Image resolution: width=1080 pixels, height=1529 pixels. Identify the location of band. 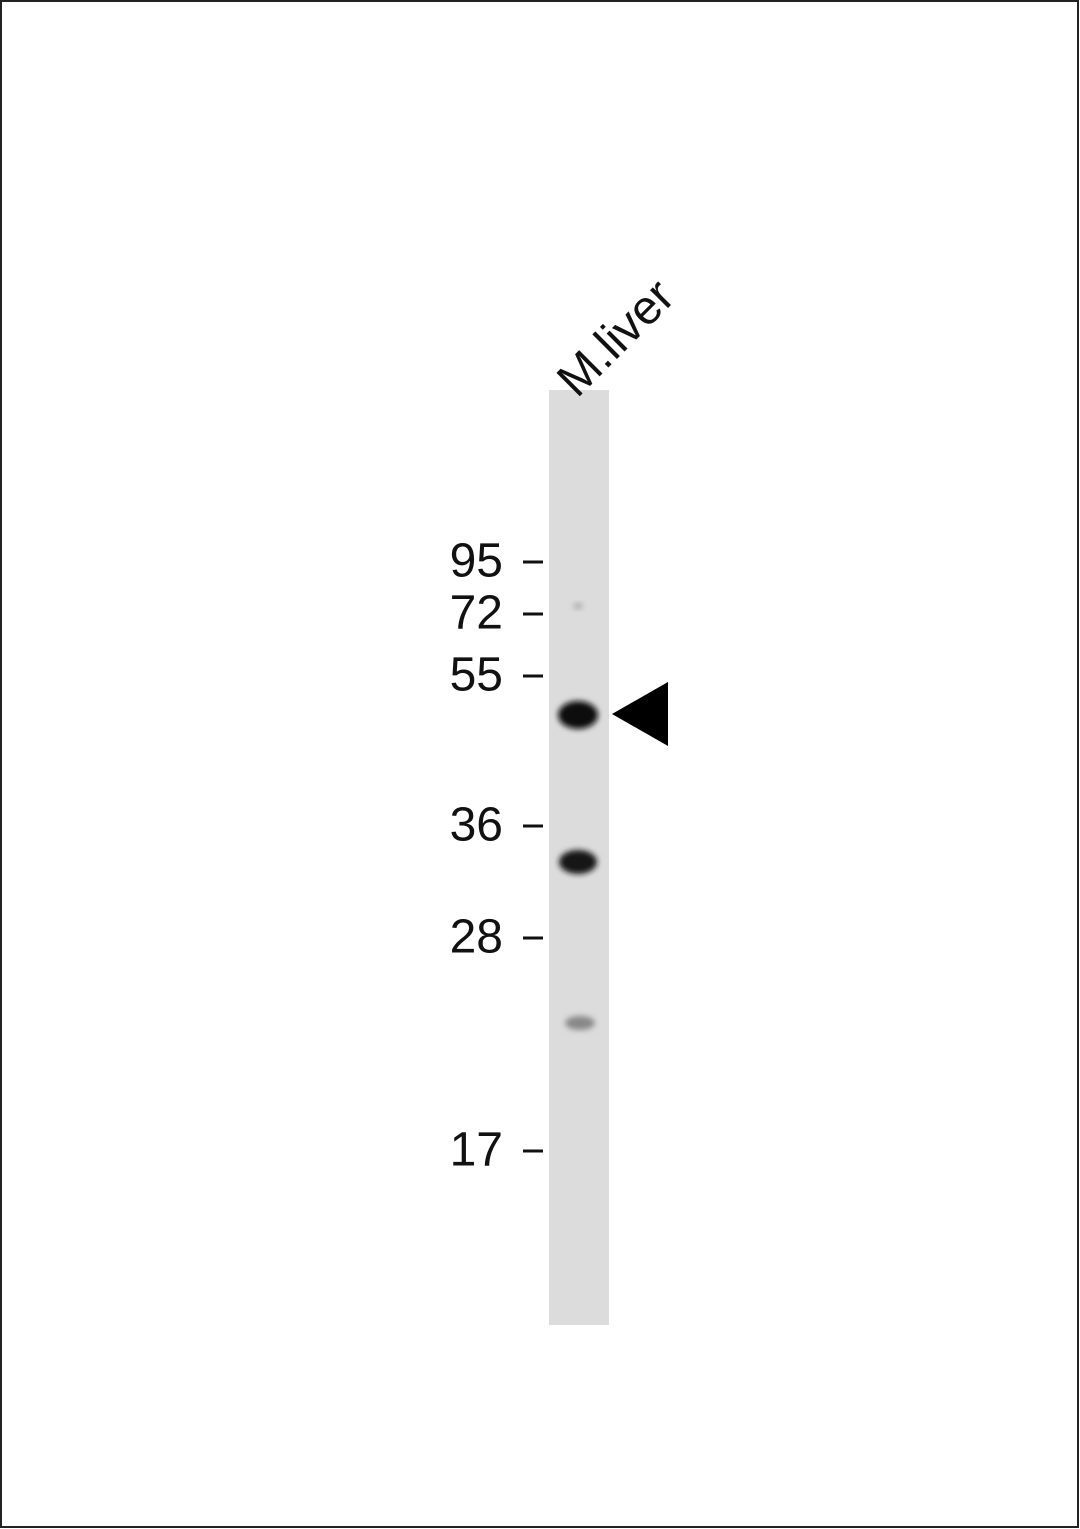
(578, 862).